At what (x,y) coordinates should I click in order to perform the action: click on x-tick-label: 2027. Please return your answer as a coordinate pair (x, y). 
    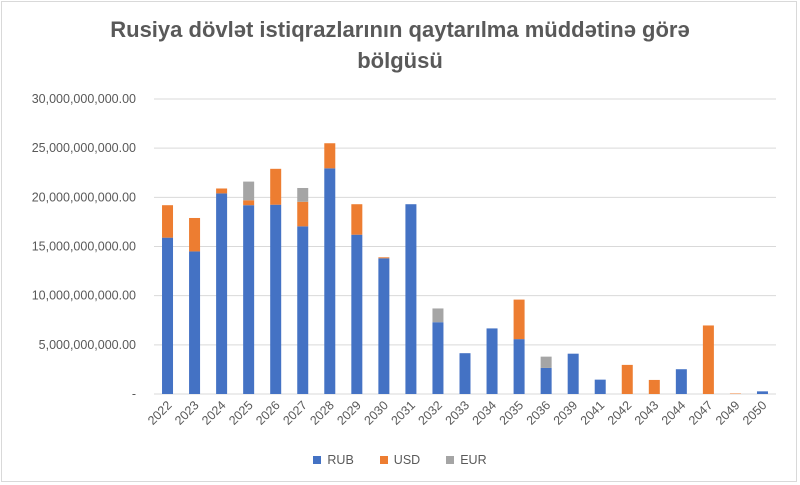
    Looking at the image, I should click on (295, 413).